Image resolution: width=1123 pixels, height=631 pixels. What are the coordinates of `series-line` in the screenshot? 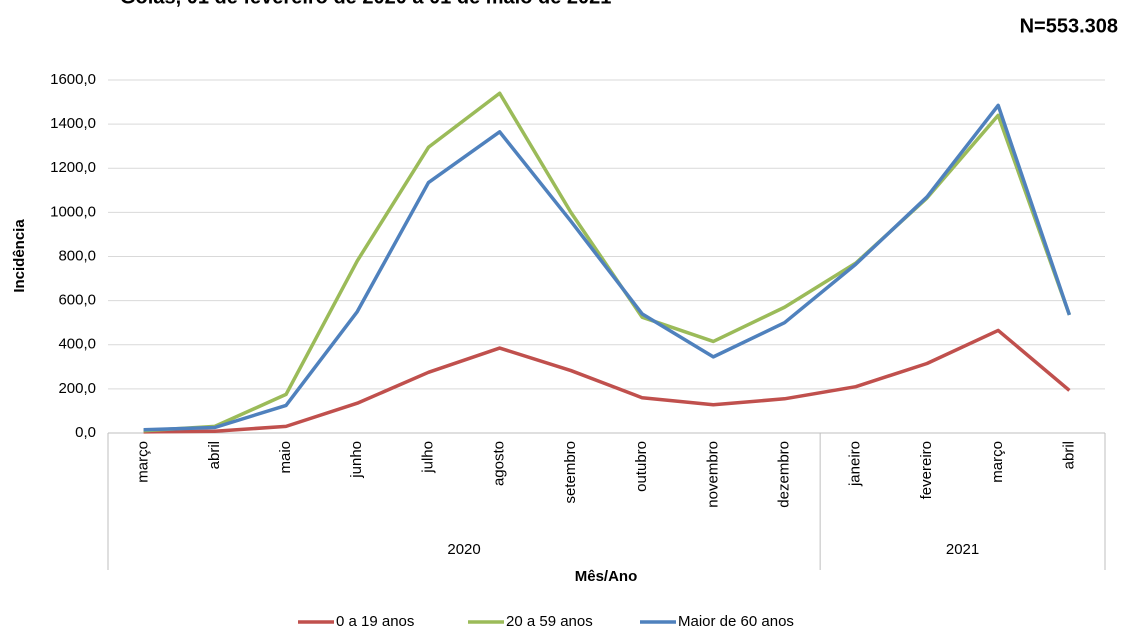 It's located at (607, 381).